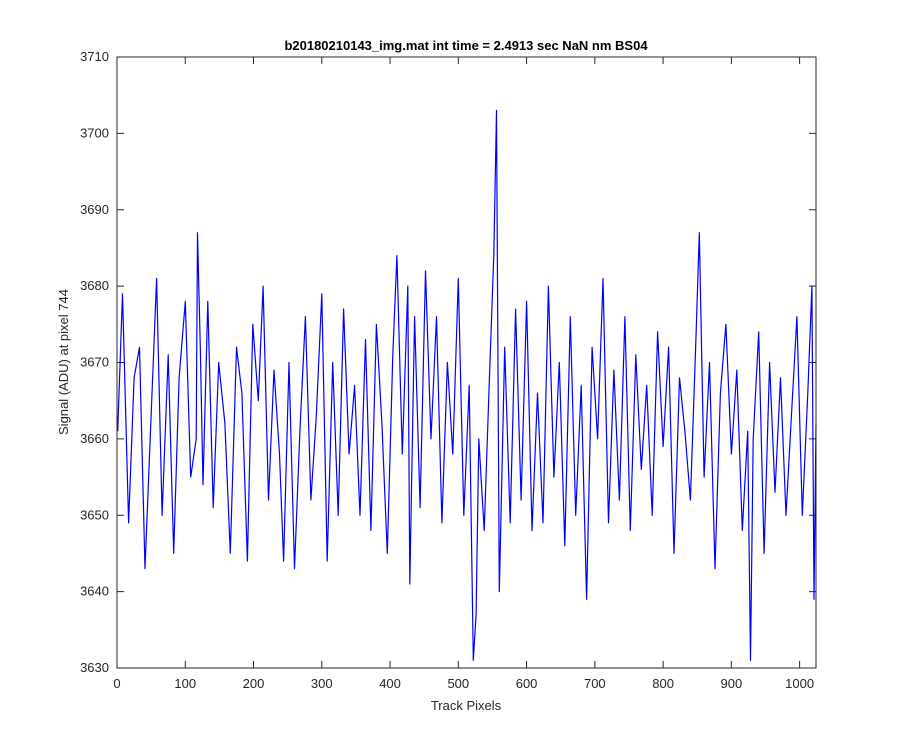  What do you see at coordinates (185, 683) in the screenshot?
I see `x-tick-label: 100` at bounding box center [185, 683].